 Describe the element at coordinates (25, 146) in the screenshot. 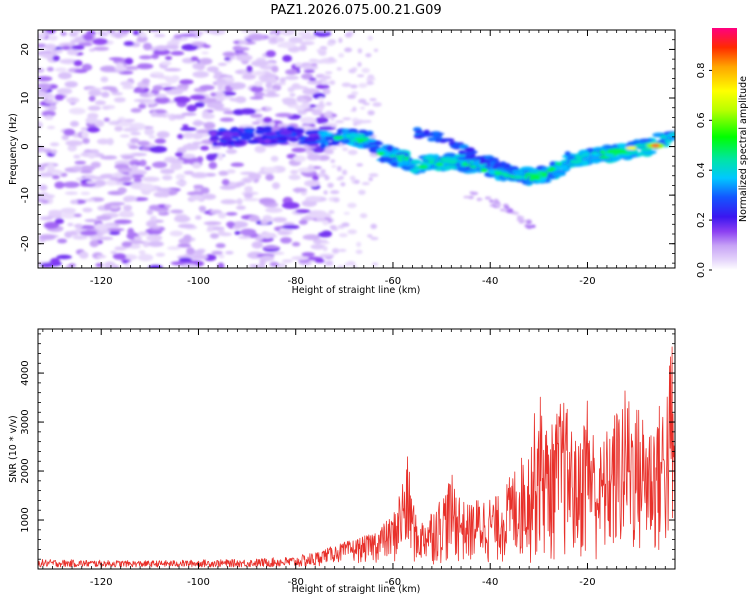

I see `y-tick-label: 0` at that location.